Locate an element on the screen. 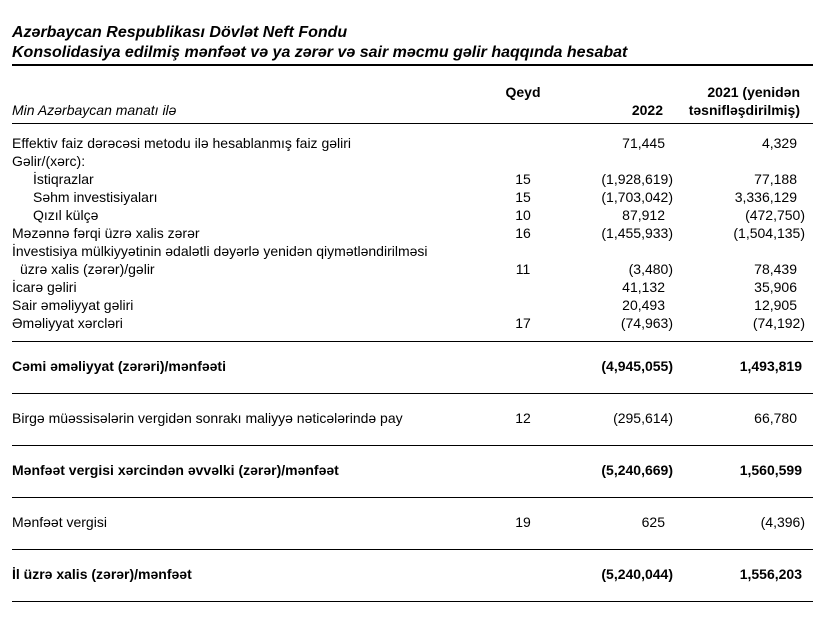 Image resolution: width=840 pixels, height=620 pixels. row-value-2022: (5,240,669) is located at coordinates (637, 470).